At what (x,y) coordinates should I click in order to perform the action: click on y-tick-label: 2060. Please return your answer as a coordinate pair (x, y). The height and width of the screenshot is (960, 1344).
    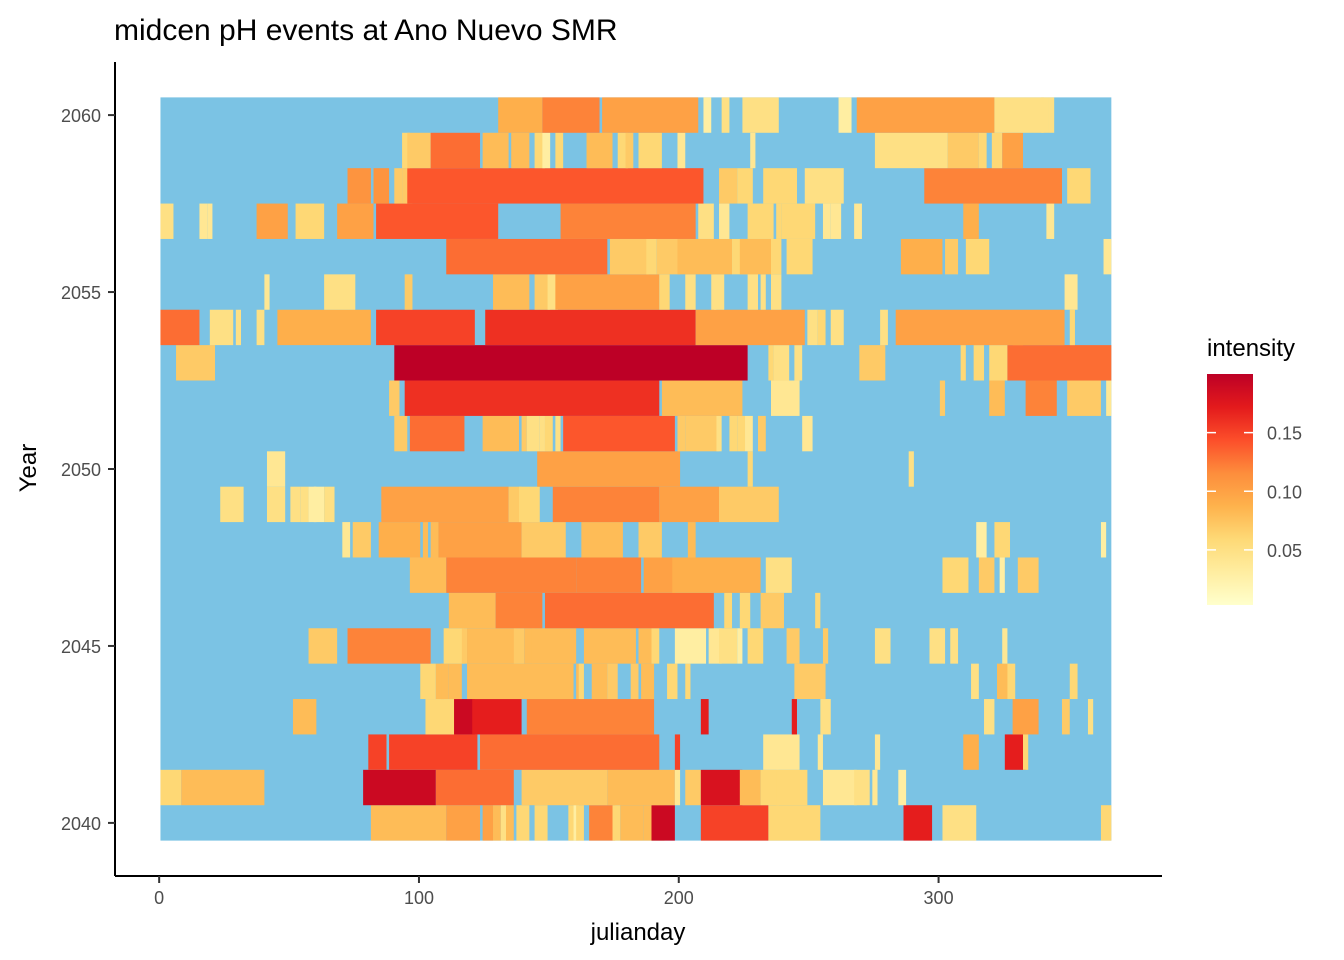
    Looking at the image, I should click on (81, 116).